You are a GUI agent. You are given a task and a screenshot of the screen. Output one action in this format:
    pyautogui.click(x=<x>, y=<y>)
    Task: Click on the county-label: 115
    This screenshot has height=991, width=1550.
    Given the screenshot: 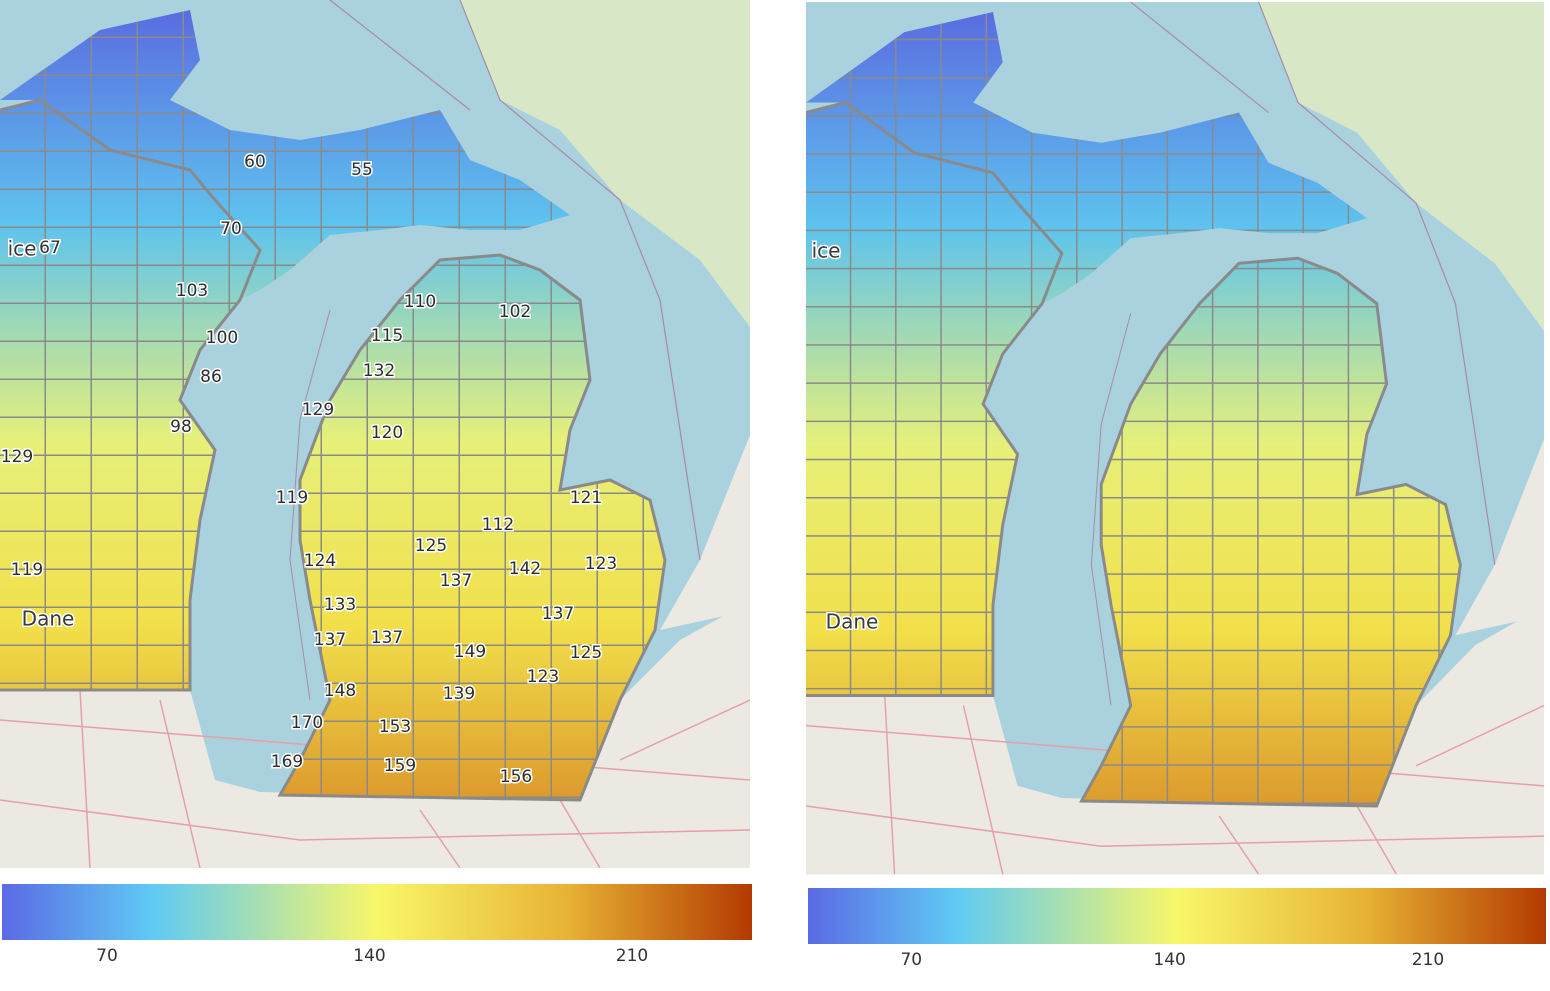 What is the action you would take?
    pyautogui.click(x=387, y=336)
    